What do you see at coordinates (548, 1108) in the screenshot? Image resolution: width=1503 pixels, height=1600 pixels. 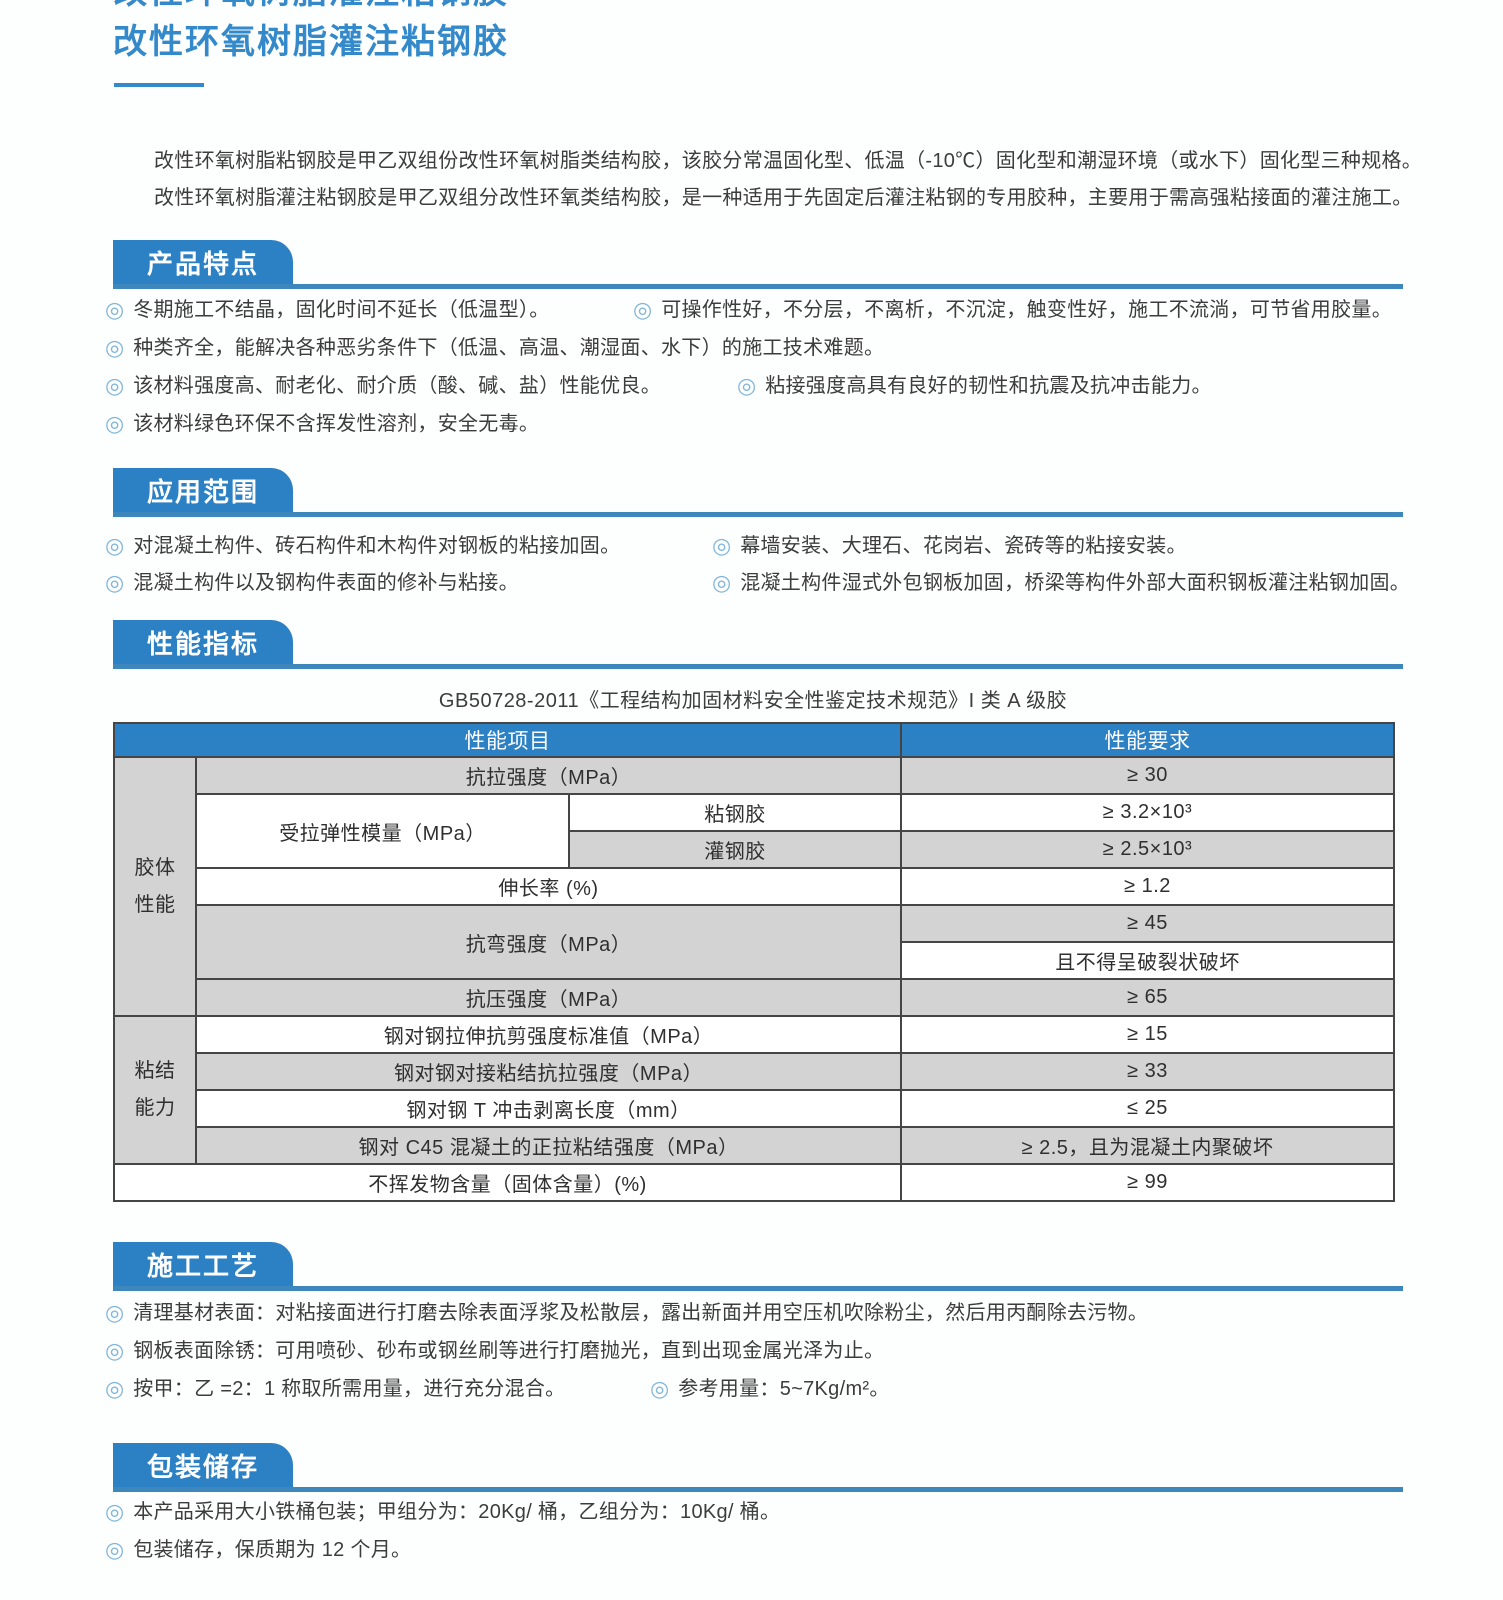 I see `cell-name: 钢对钢 T 冲击剥离长度（mm）` at bounding box center [548, 1108].